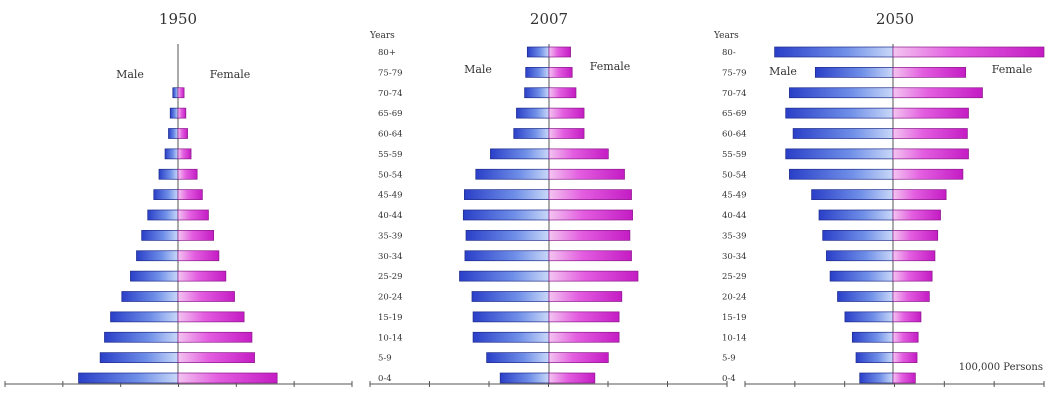  Describe the element at coordinates (734, 73) in the screenshot. I see `age-tick-label: 75-79` at that location.